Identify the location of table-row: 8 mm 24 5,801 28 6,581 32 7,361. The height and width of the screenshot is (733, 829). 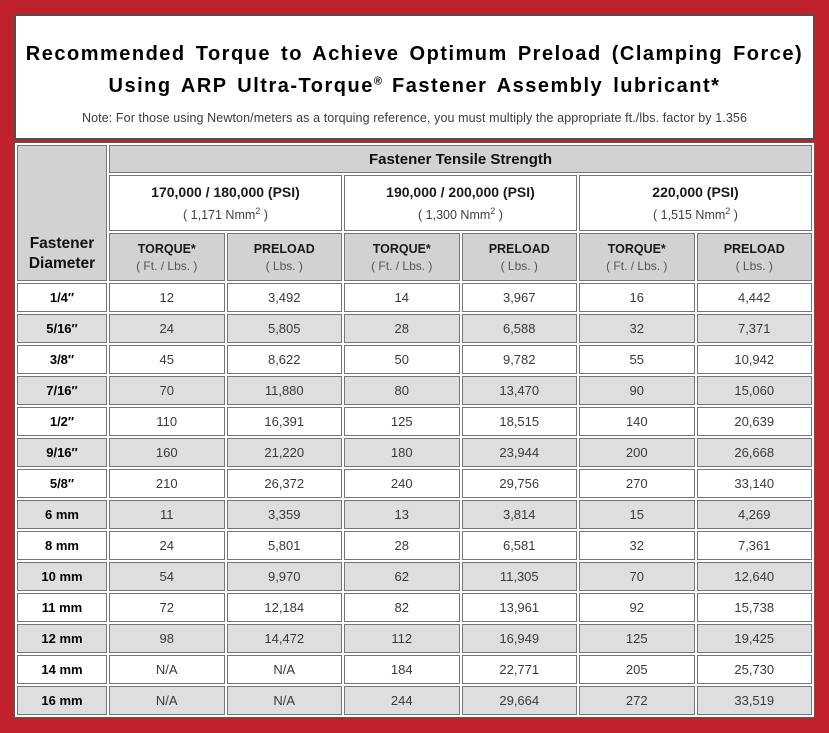
(414, 545).